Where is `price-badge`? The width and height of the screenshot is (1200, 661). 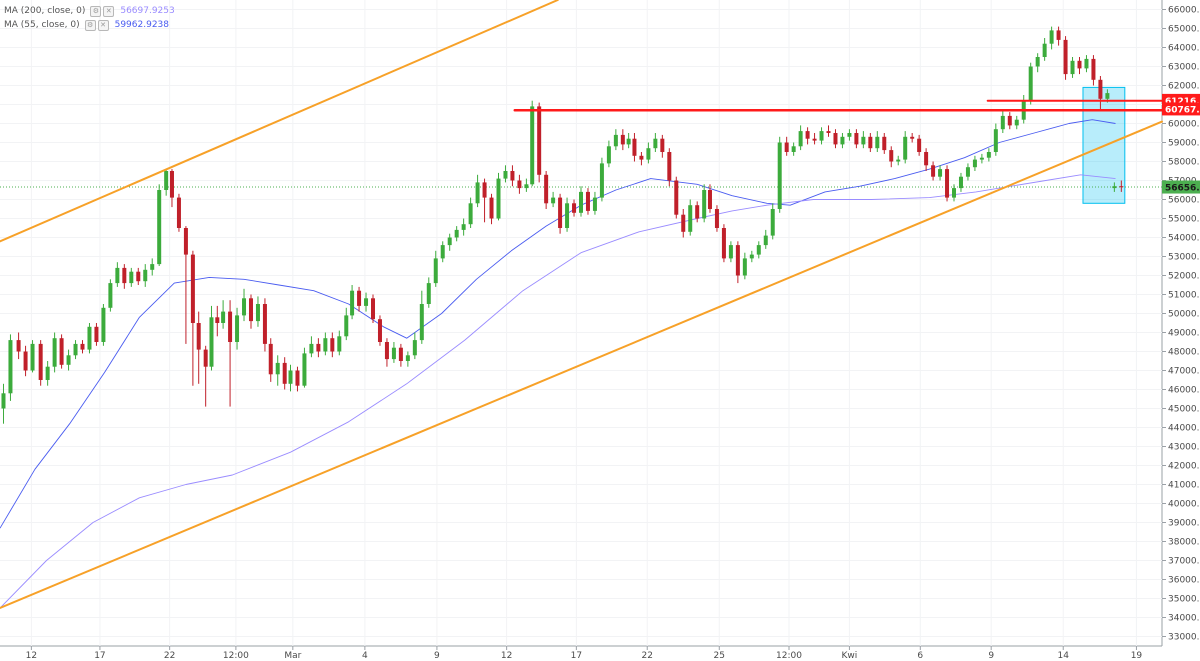
price-badge is located at coordinates (1181, 109).